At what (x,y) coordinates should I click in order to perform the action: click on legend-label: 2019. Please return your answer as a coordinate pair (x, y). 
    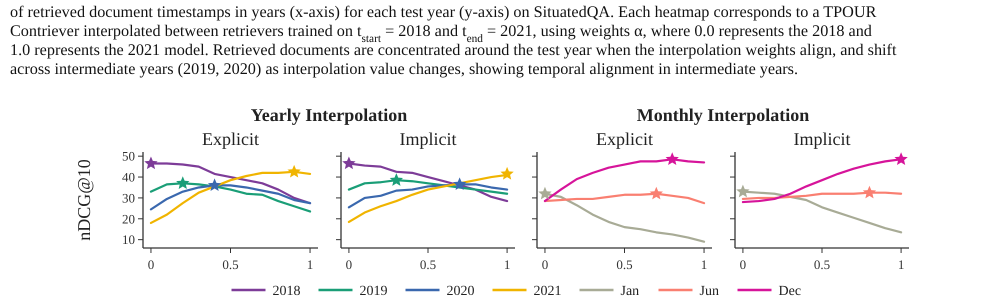
    Looking at the image, I should click on (374, 291).